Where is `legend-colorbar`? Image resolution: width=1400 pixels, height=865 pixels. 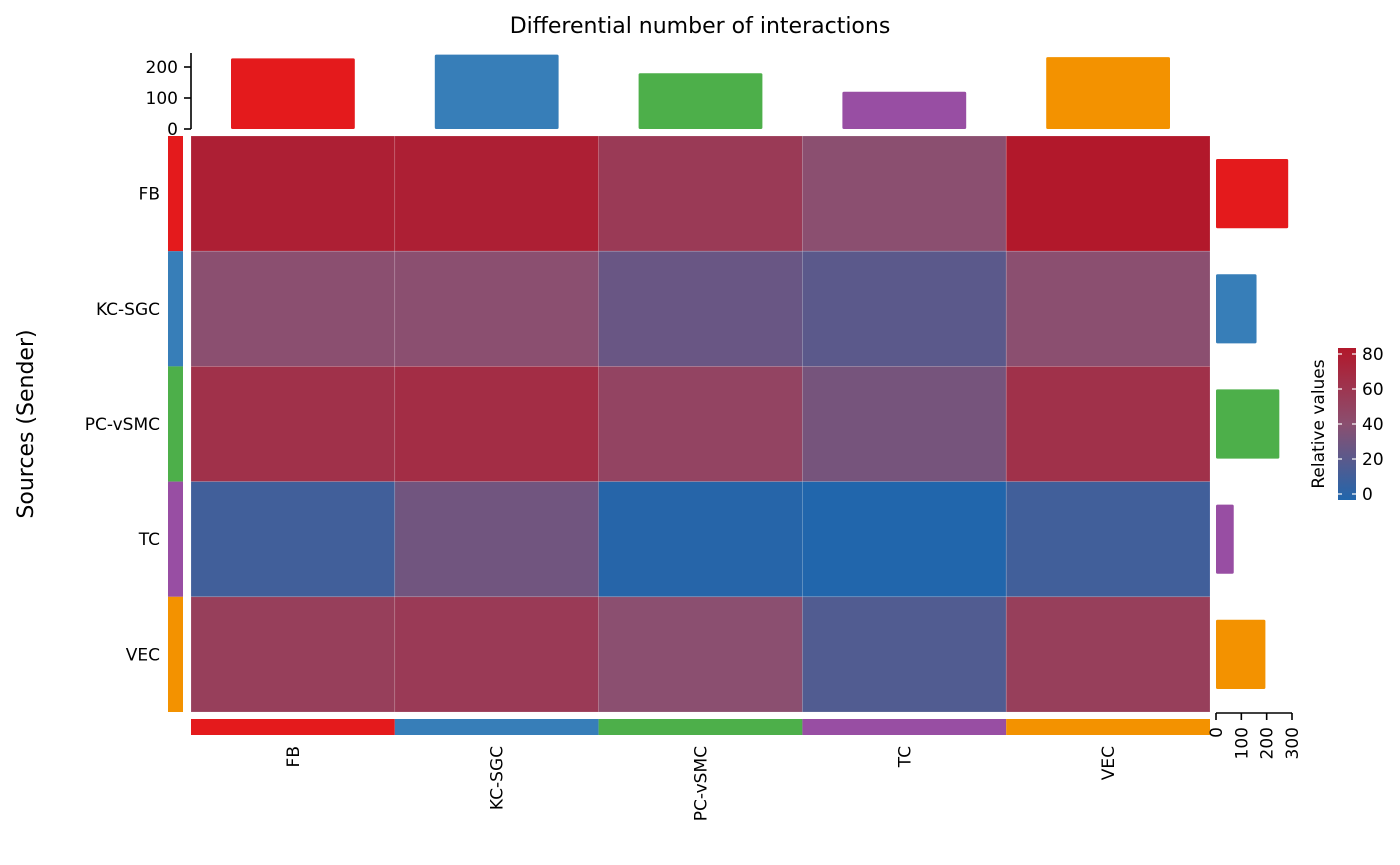
legend-colorbar is located at coordinates (1347, 424).